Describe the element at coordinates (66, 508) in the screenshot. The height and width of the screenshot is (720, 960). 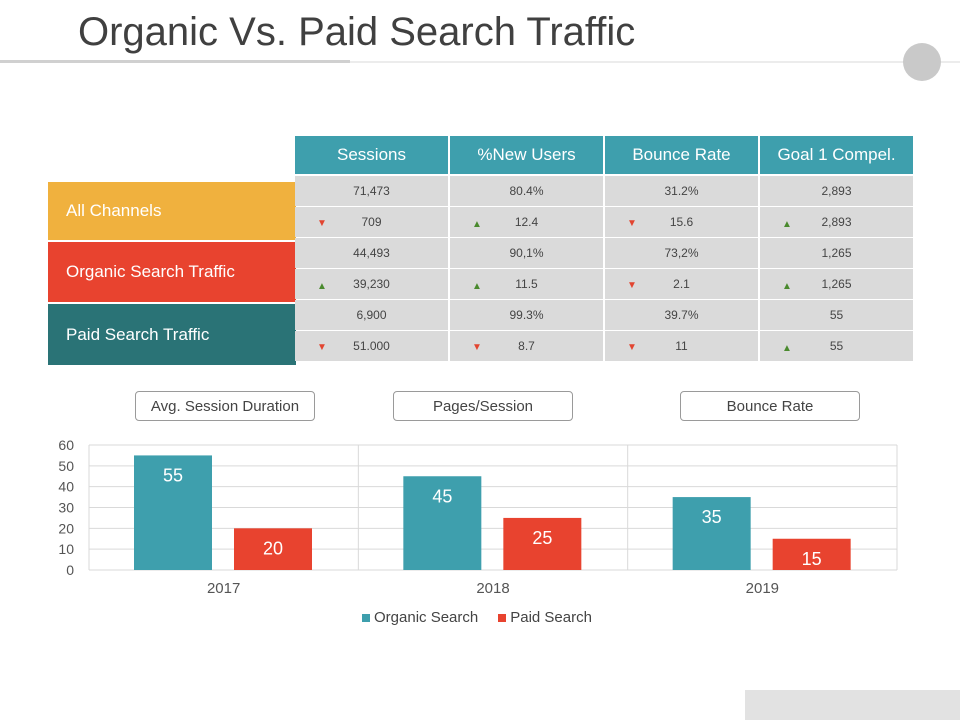
I see `y-tick-label: 30` at that location.